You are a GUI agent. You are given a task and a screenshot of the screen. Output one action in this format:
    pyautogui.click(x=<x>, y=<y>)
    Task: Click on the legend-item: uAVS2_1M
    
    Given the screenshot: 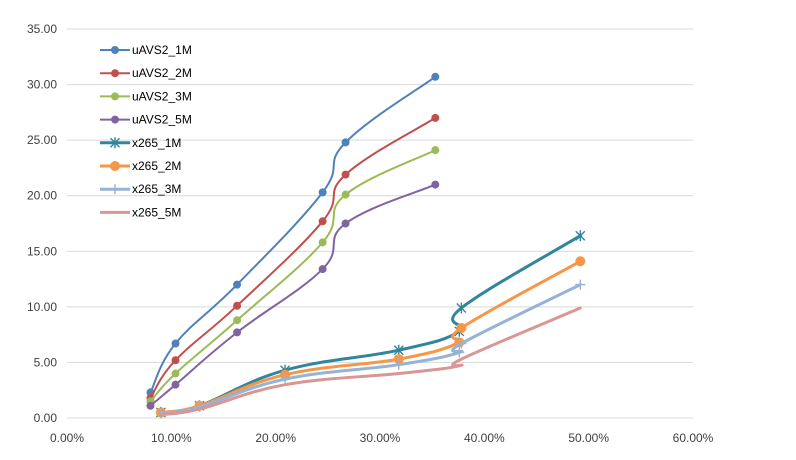 What is the action you would take?
    pyautogui.click(x=146, y=50)
    